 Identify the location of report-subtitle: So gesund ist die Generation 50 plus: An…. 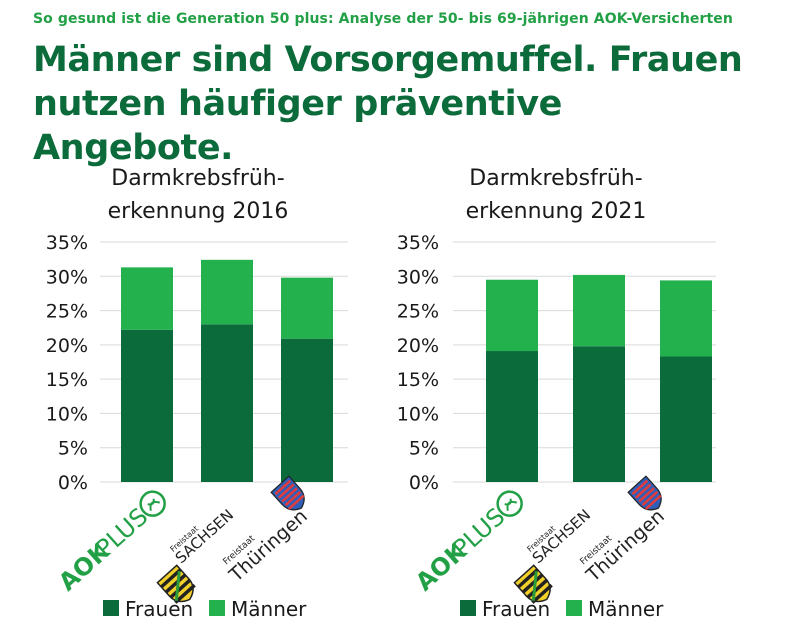
(383, 19).